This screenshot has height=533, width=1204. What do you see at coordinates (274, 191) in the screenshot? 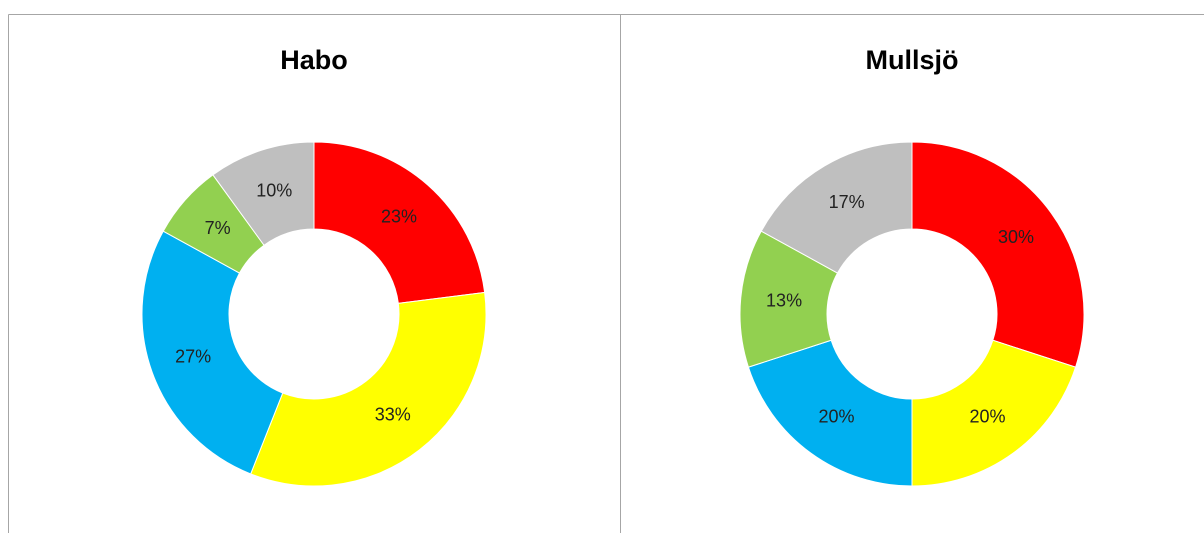
I see `data-label: 10%` at bounding box center [274, 191].